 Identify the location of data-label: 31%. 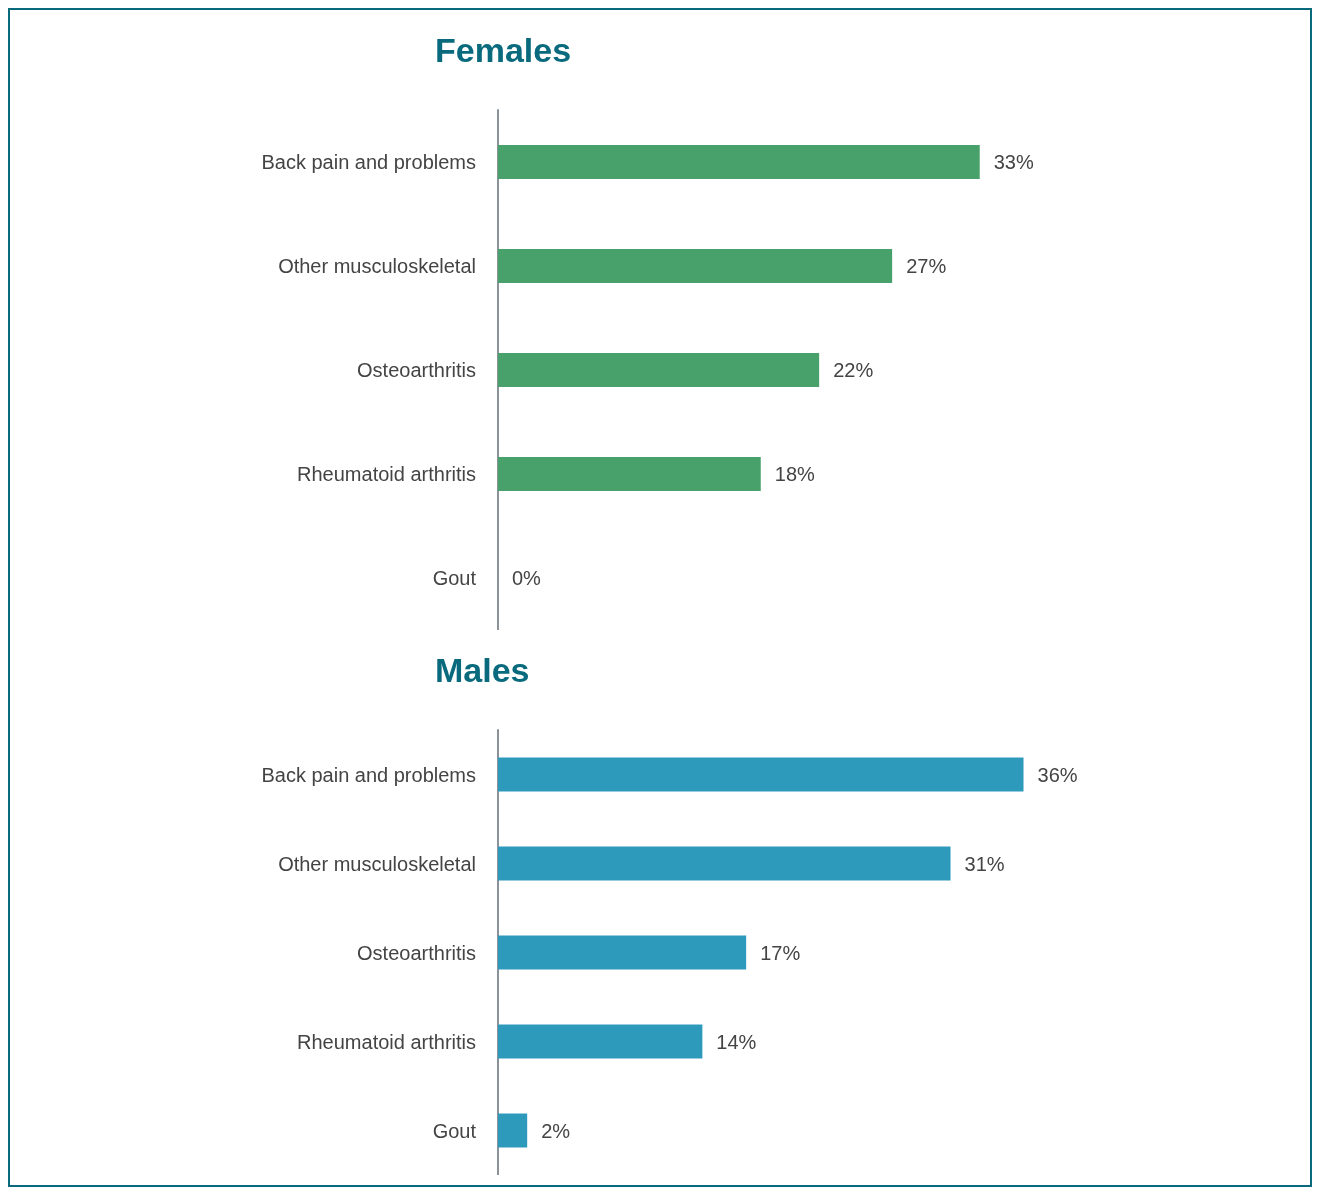
(984, 863).